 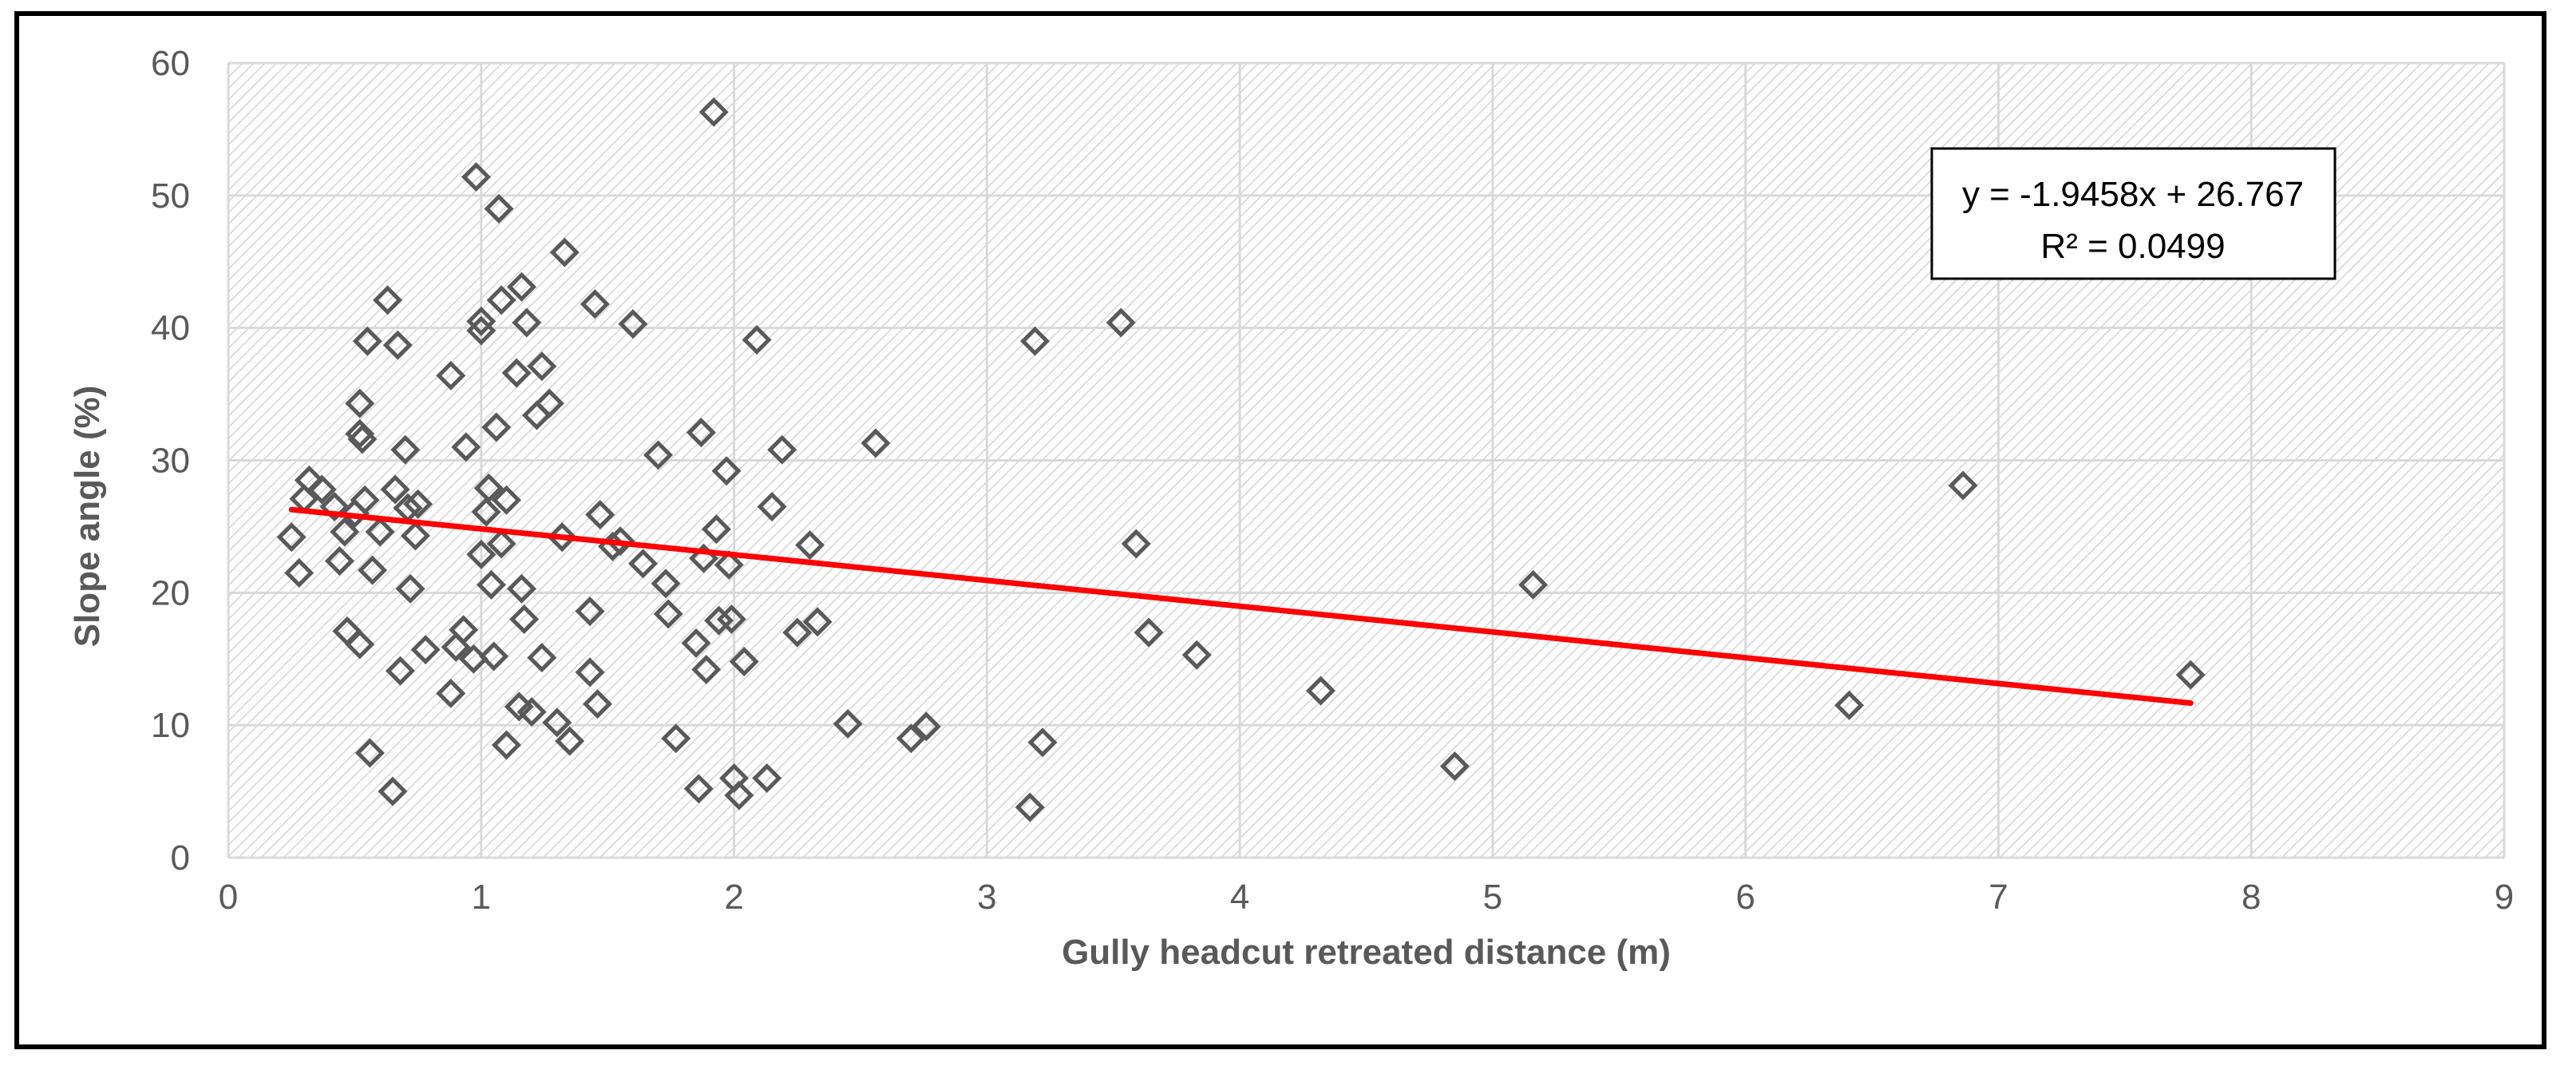 What do you see at coordinates (87, 517) in the screenshot?
I see `y-axis-title: Slope angle (%)` at bounding box center [87, 517].